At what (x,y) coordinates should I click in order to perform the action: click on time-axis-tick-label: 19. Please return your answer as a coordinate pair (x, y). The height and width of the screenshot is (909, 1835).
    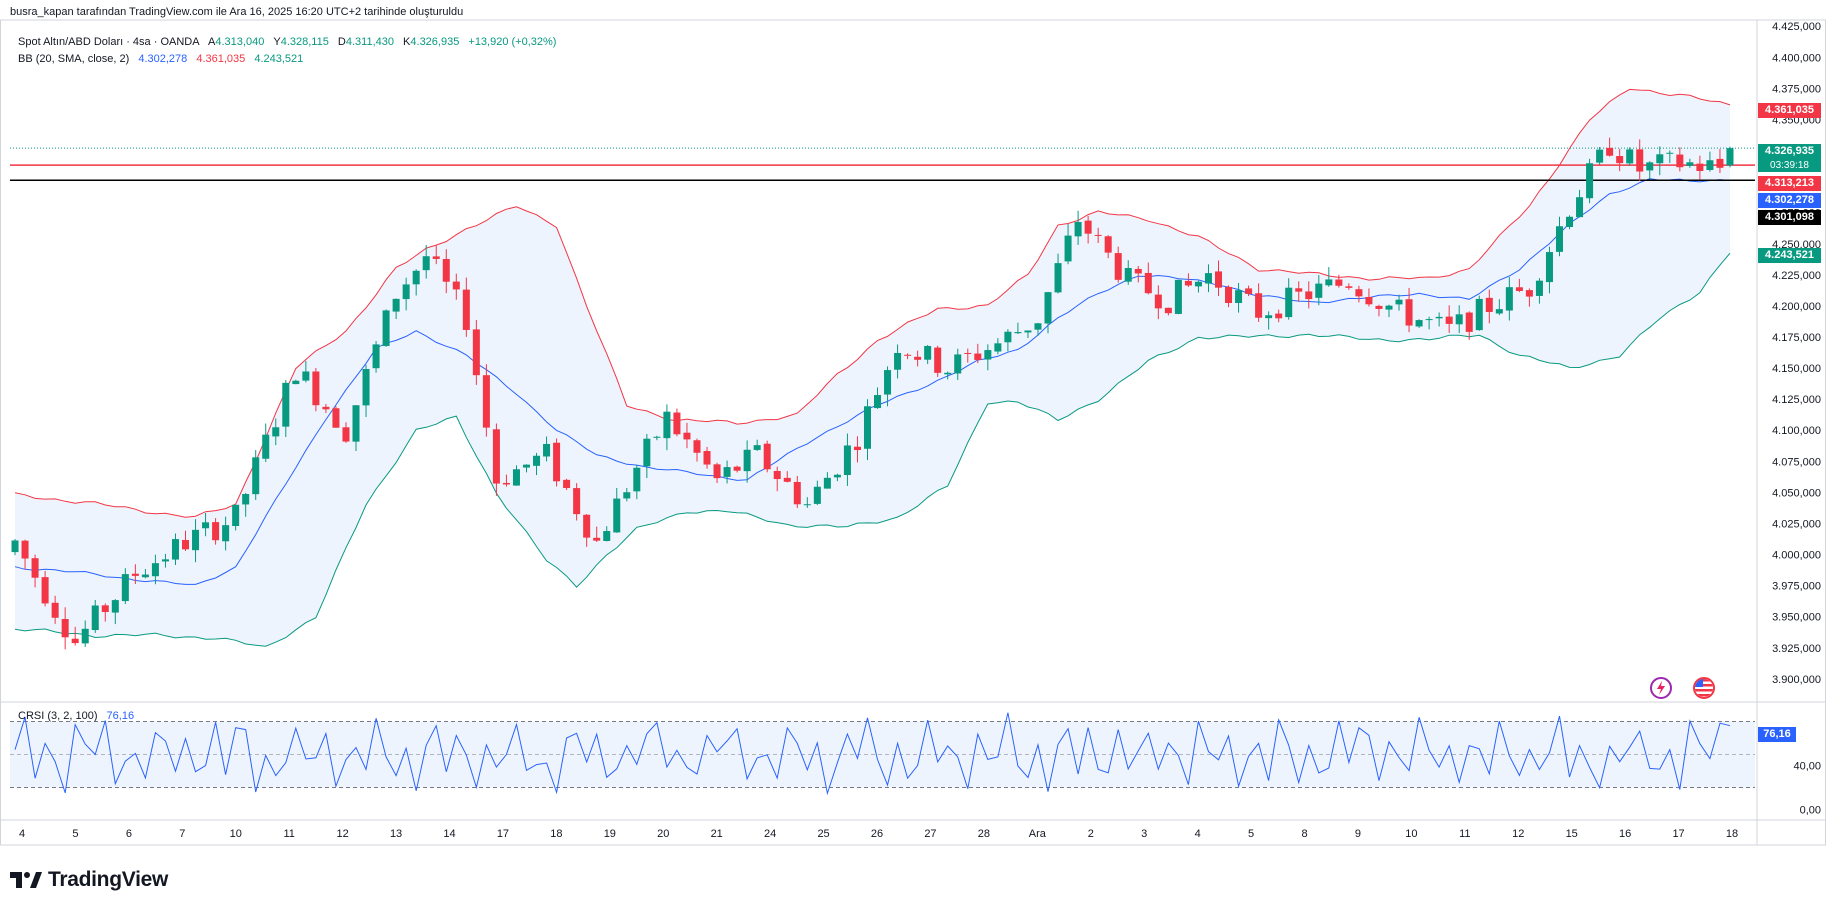
    Looking at the image, I should click on (610, 834).